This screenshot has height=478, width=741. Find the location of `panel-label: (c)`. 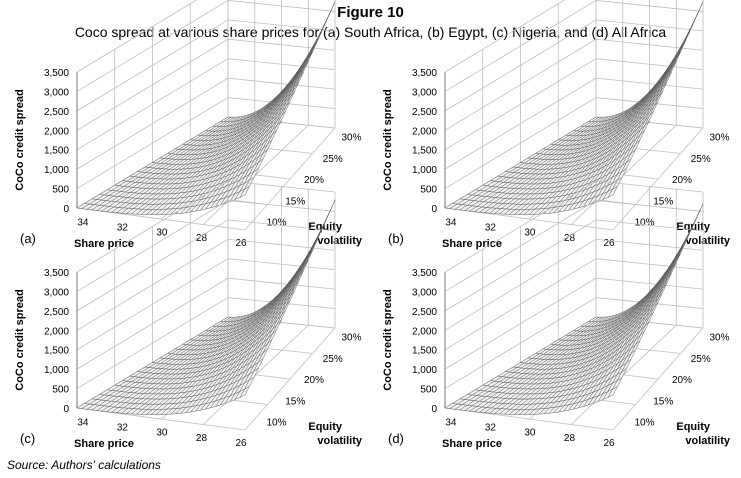

panel-label: (c) is located at coordinates (27, 438).